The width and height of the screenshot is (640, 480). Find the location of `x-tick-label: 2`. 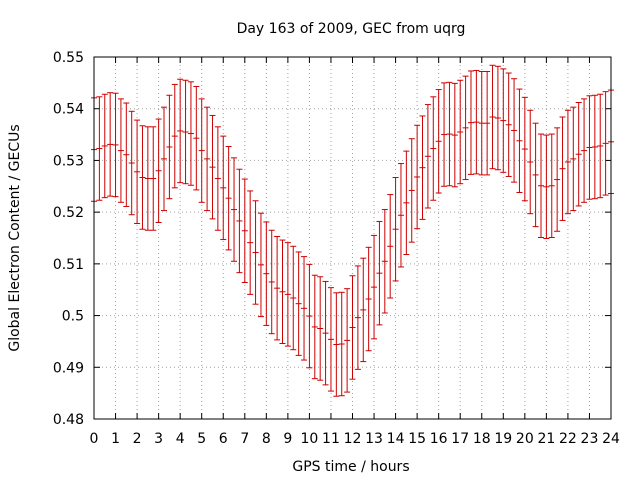

x-tick-label: 2 is located at coordinates (137, 439).